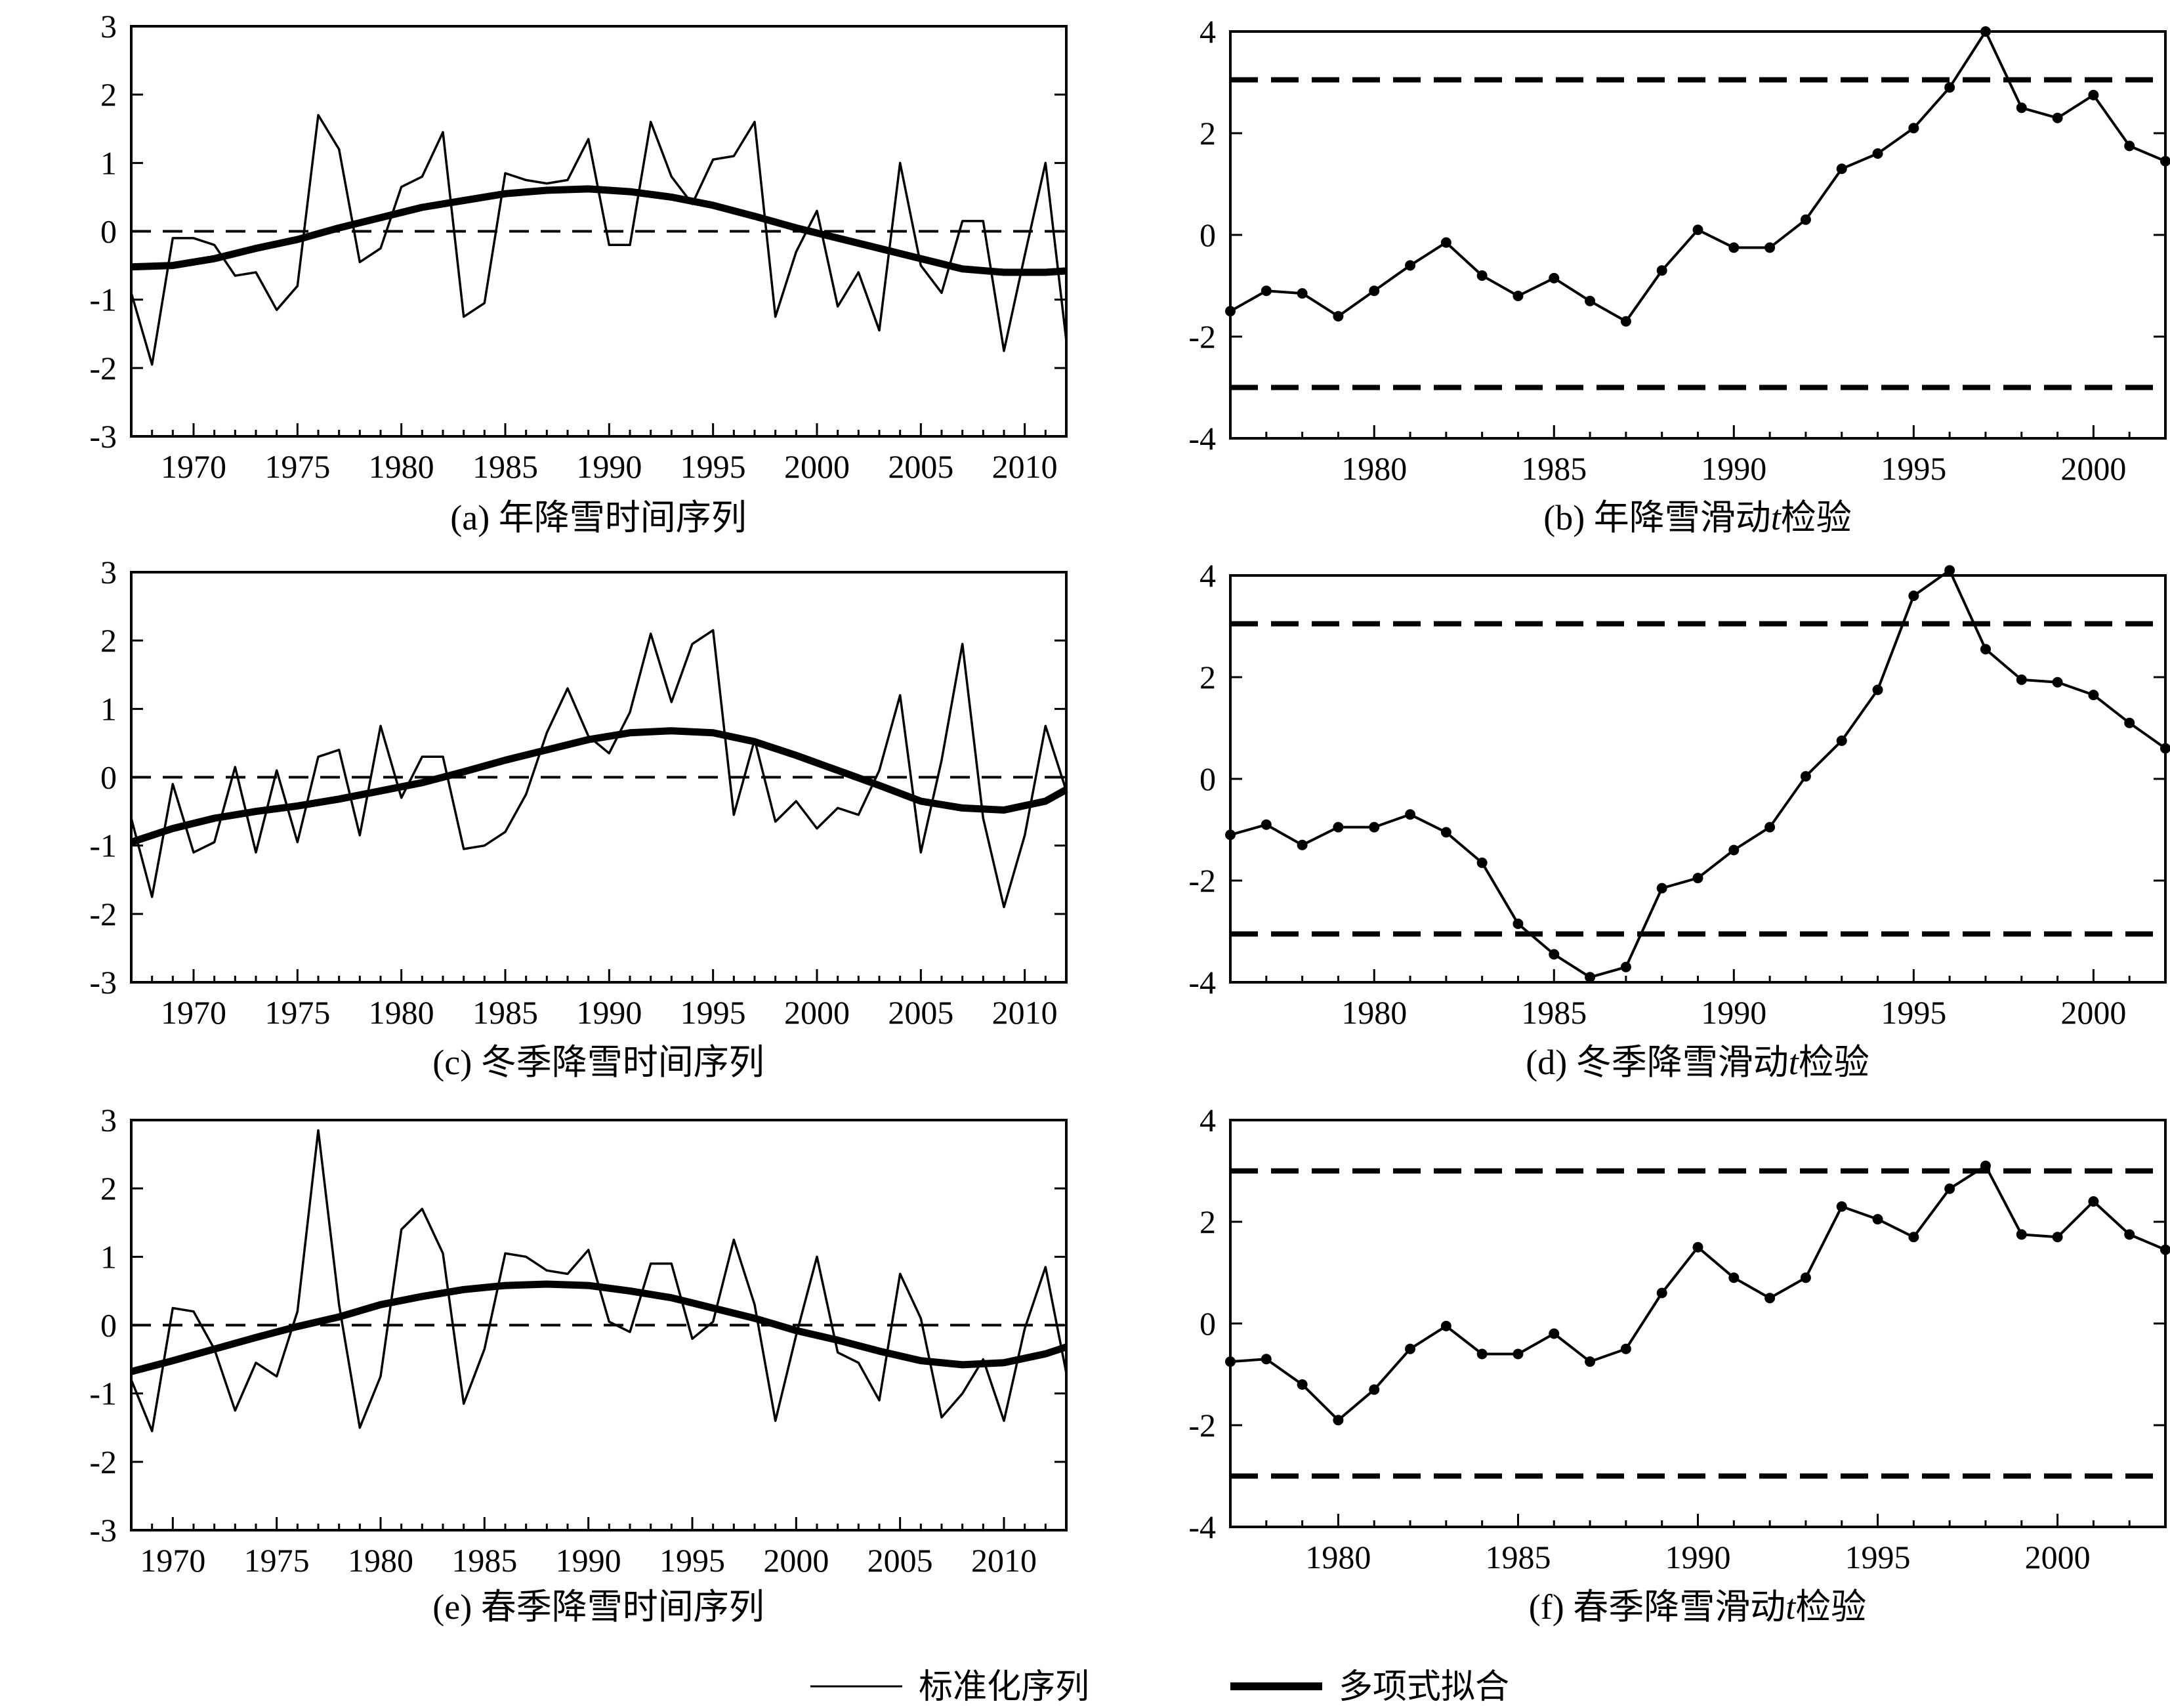 The height and width of the screenshot is (1708, 2170). What do you see at coordinates (108, 640) in the screenshot?
I see `y-tick-label: 2` at bounding box center [108, 640].